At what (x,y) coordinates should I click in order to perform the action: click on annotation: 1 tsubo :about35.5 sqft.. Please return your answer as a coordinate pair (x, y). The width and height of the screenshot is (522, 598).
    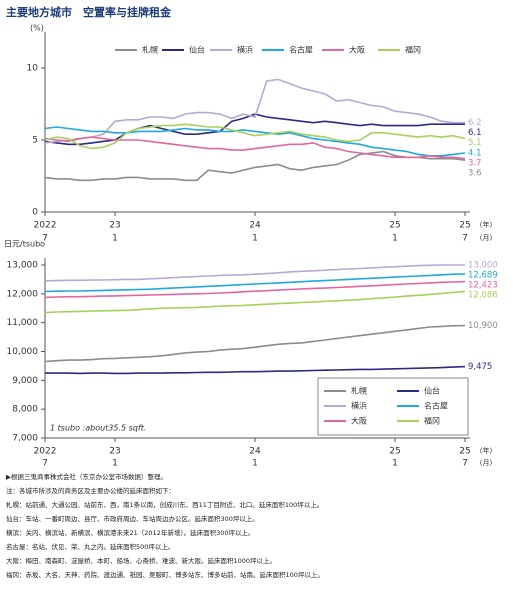
    Looking at the image, I should click on (98, 428).